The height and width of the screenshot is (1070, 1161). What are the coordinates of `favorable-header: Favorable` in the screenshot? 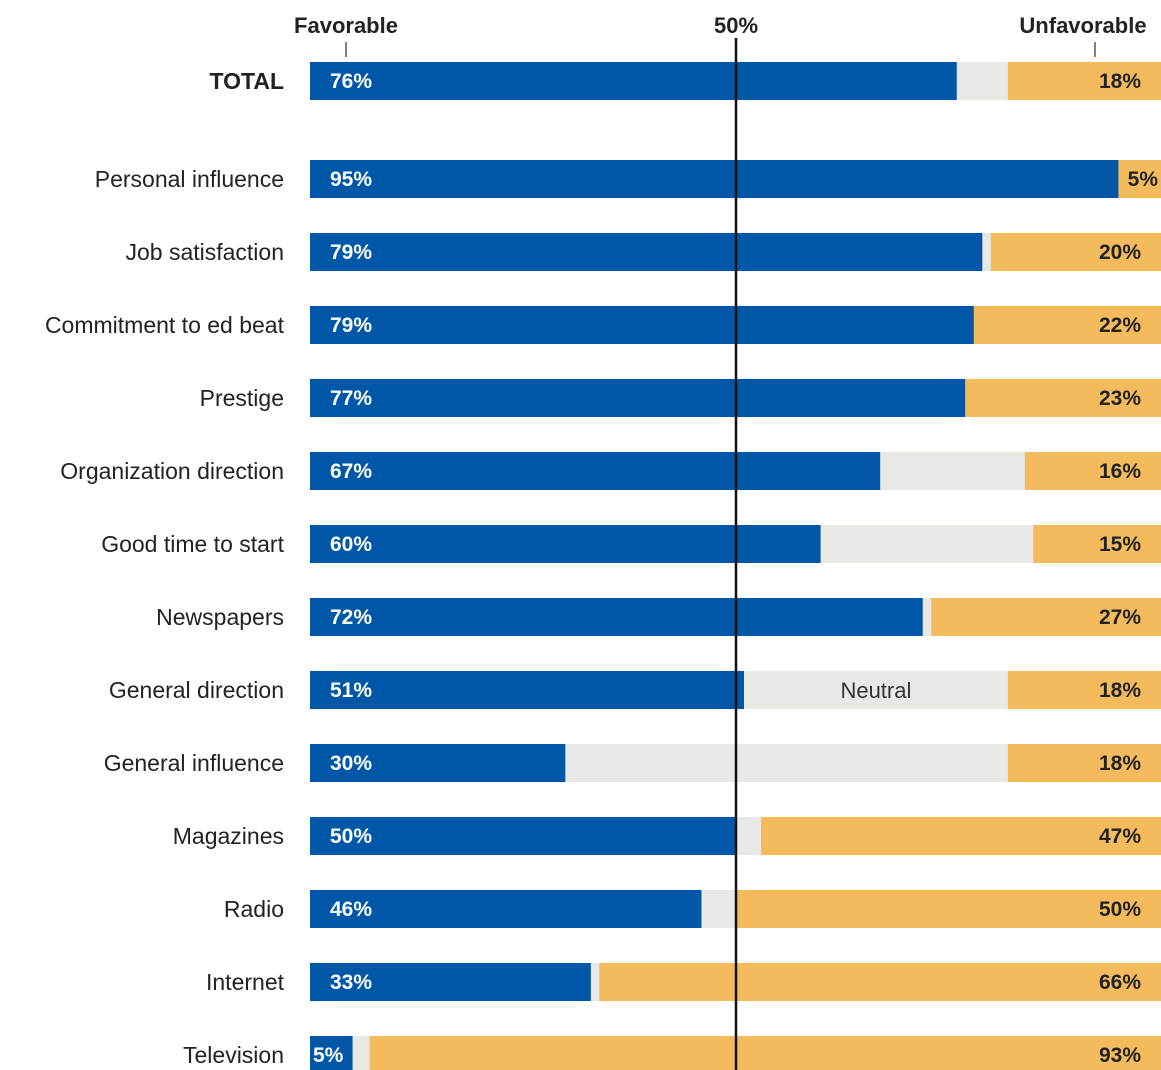 It's located at (346, 25).